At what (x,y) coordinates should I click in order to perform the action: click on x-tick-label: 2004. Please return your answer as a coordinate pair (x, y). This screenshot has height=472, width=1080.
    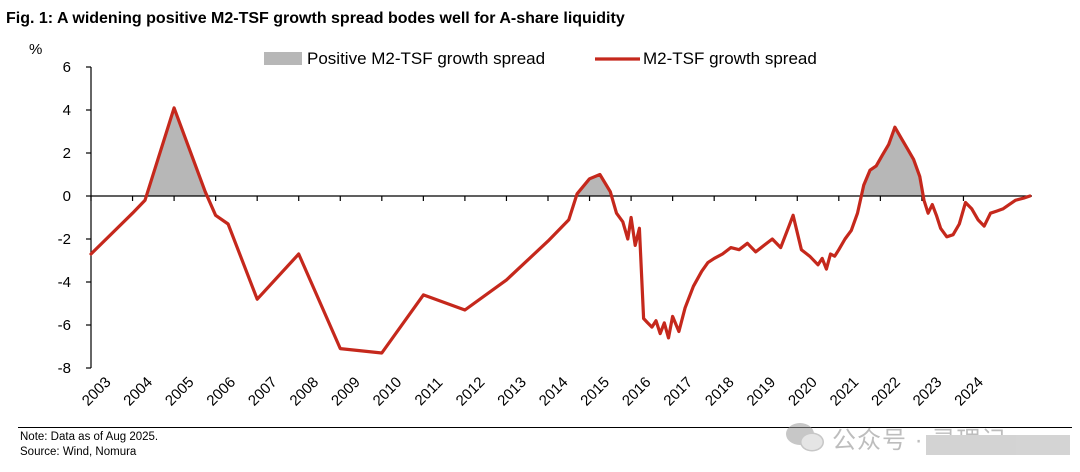
    Looking at the image, I should click on (138, 392).